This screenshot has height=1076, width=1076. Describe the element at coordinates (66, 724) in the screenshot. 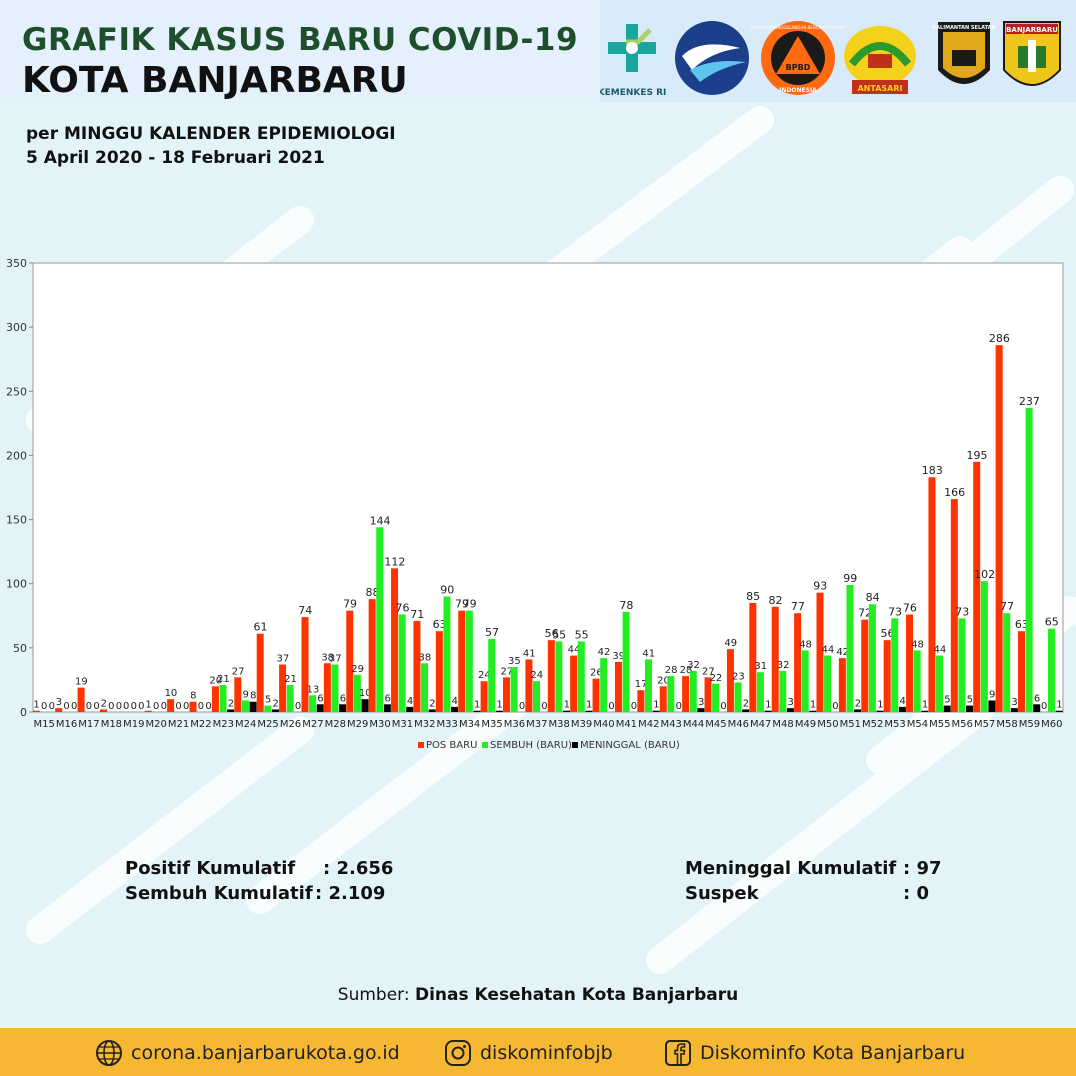

I see `x-tick-label: M16` at that location.